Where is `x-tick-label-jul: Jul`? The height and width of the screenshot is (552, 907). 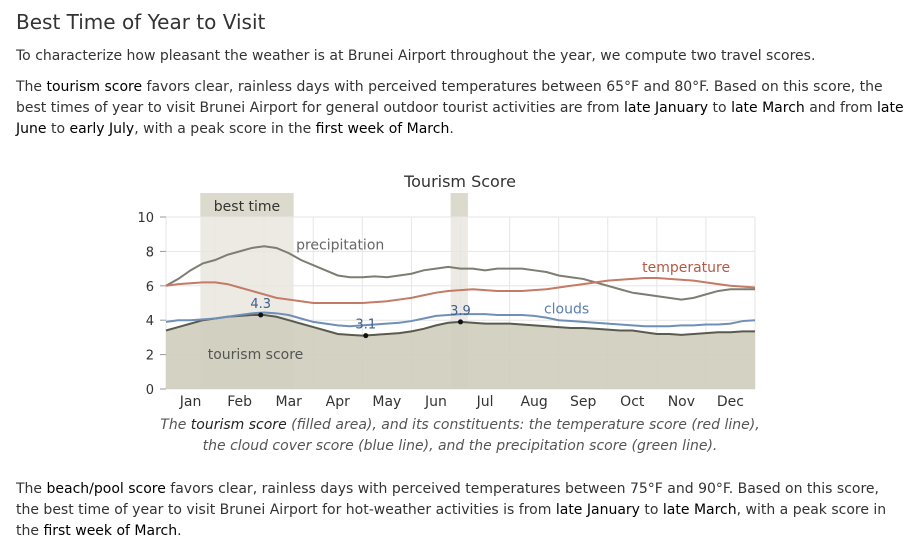
x-tick-label-jul: Jul is located at coordinates (485, 402).